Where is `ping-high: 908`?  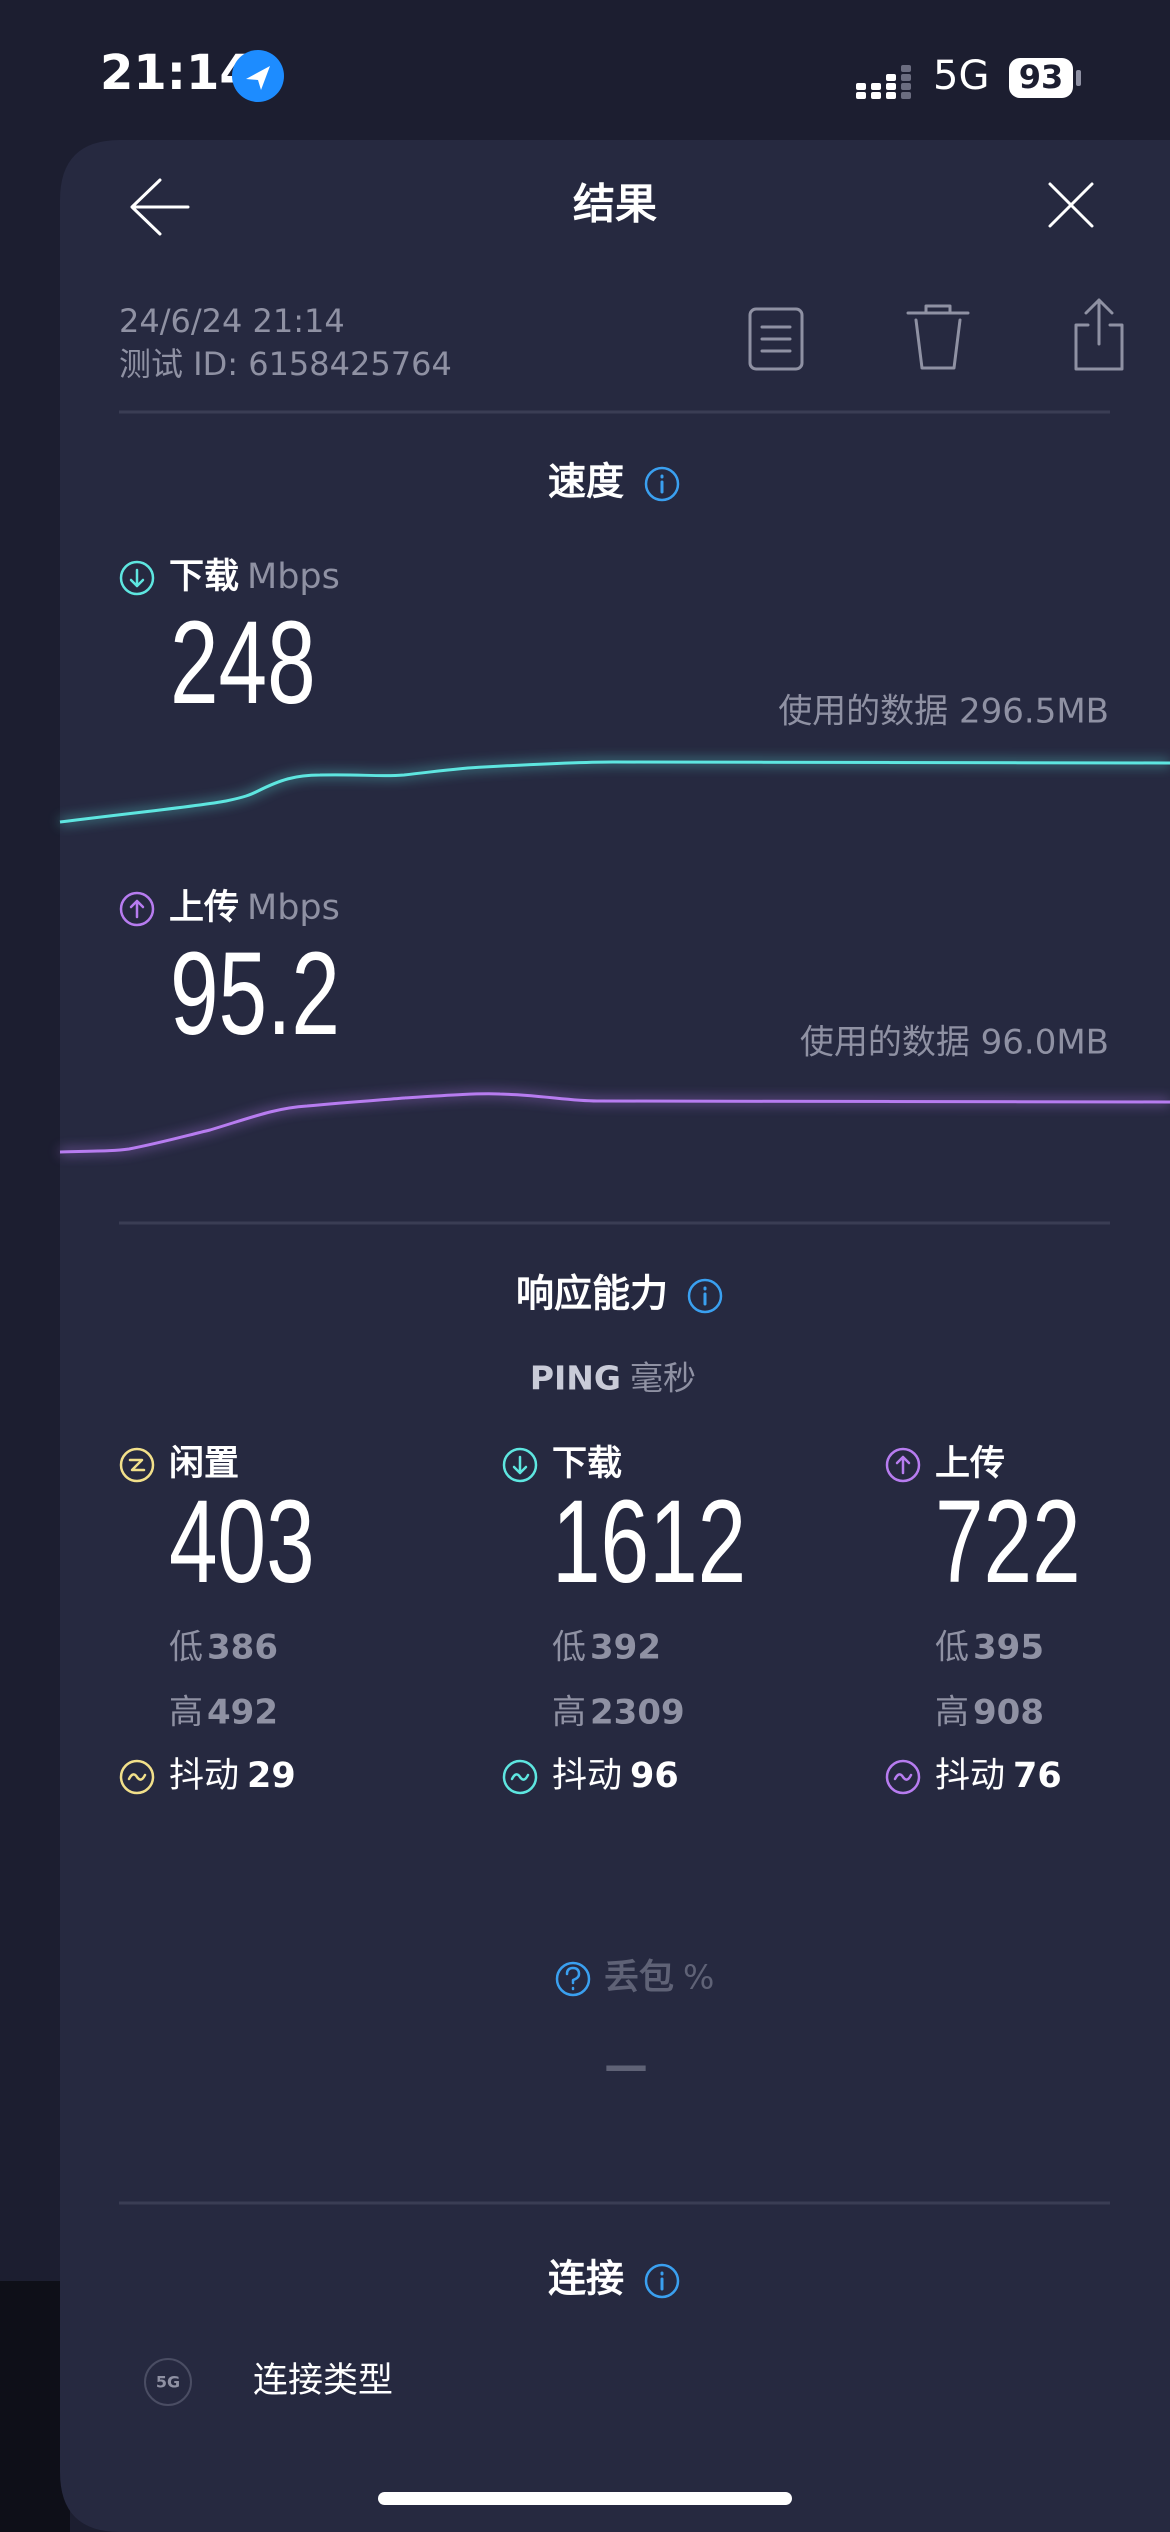 ping-high: 908 is located at coordinates (1008, 1713).